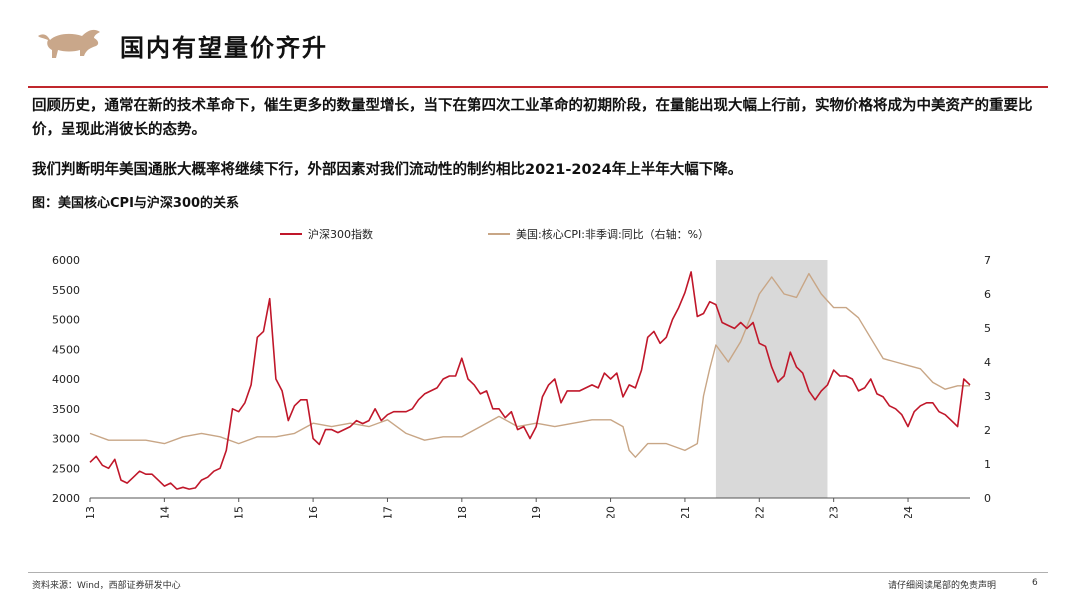 This screenshot has height=608, width=1080. What do you see at coordinates (66, 409) in the screenshot?
I see `left-tick-label: 3500` at bounding box center [66, 409].